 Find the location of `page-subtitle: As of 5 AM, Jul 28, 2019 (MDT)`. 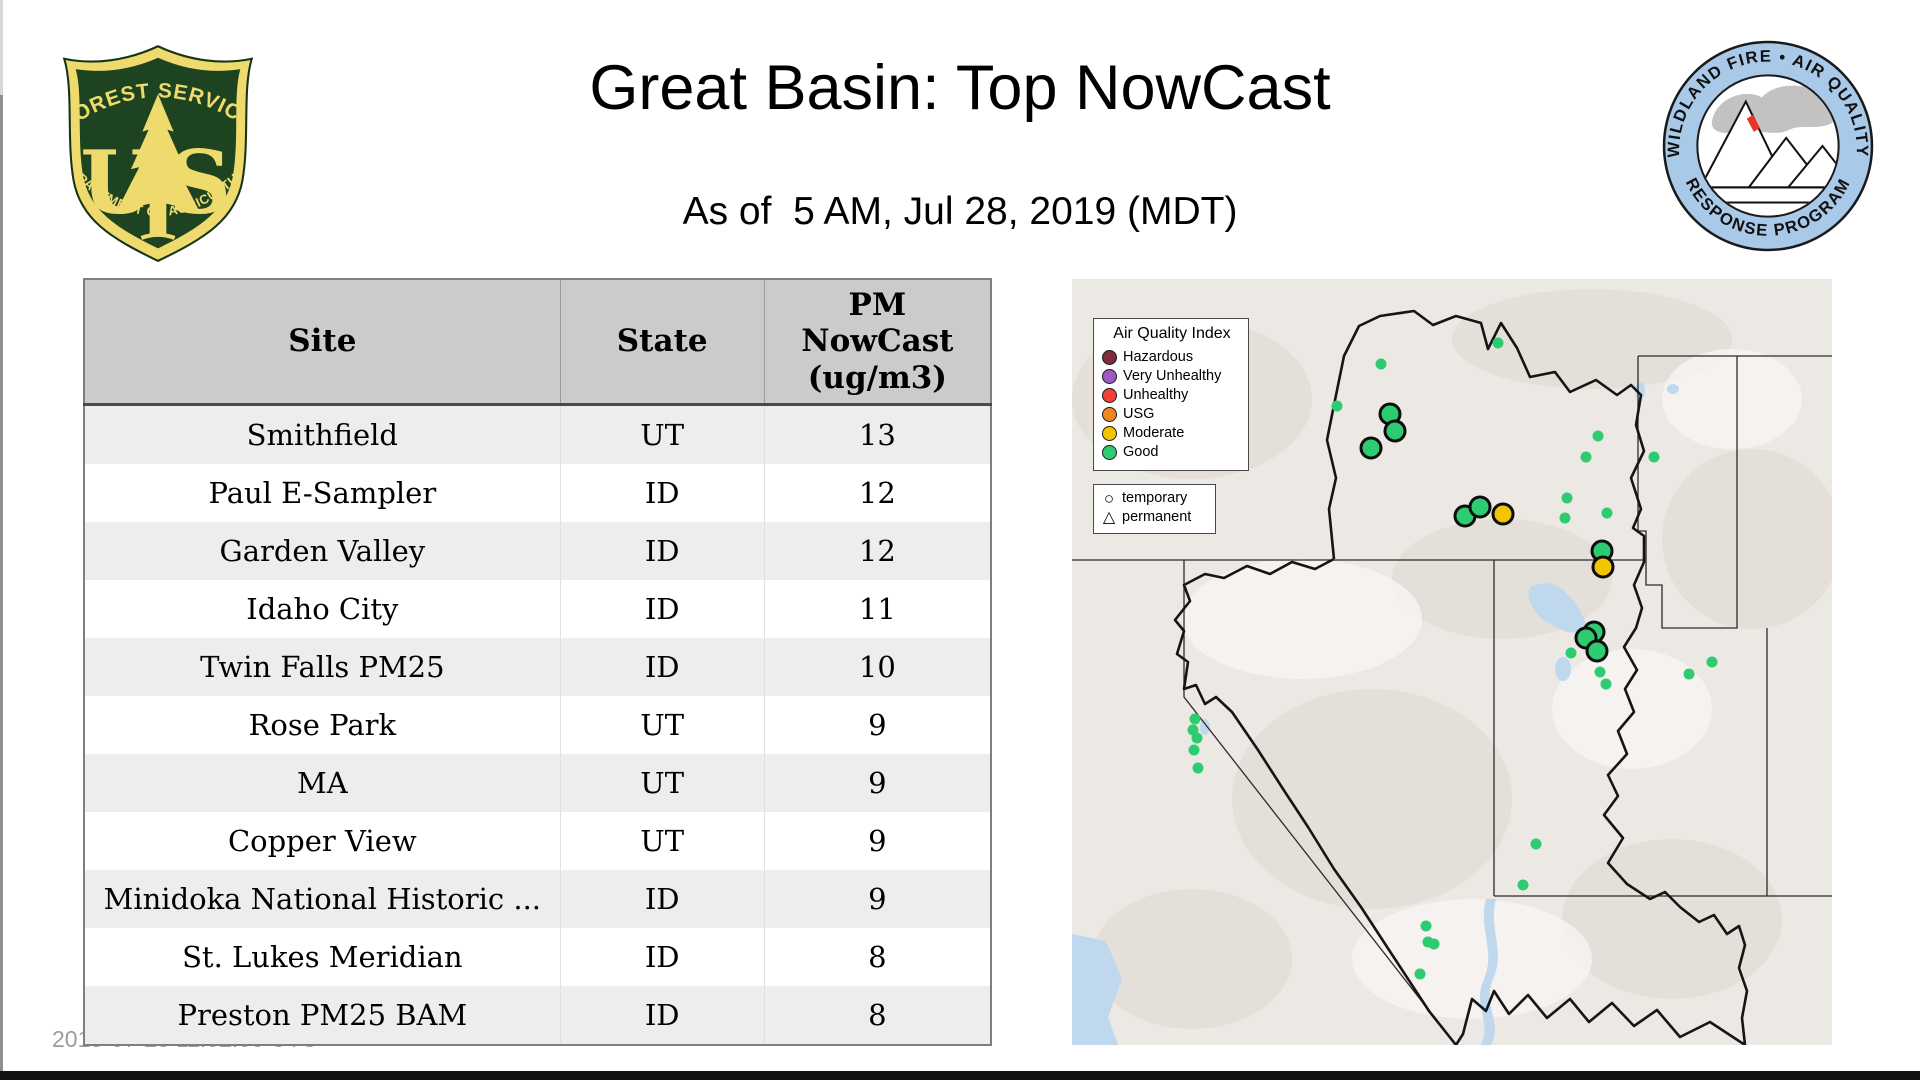

page-subtitle: As of 5 AM, Jul 28, 2019 (MDT) is located at coordinates (960, 211).